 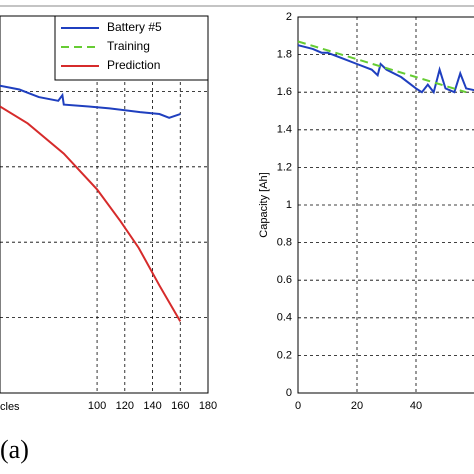 I want to click on y-tick-label: 0.2, so click(x=284, y=355).